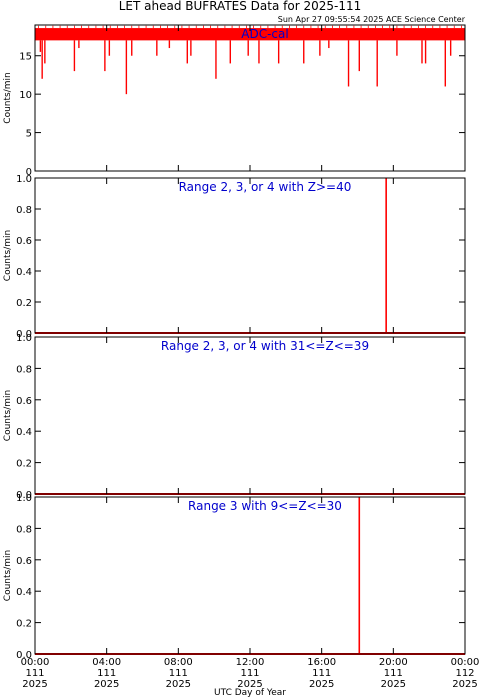  I want to click on panel-4-ytick-label: 1.0, so click(24, 498).